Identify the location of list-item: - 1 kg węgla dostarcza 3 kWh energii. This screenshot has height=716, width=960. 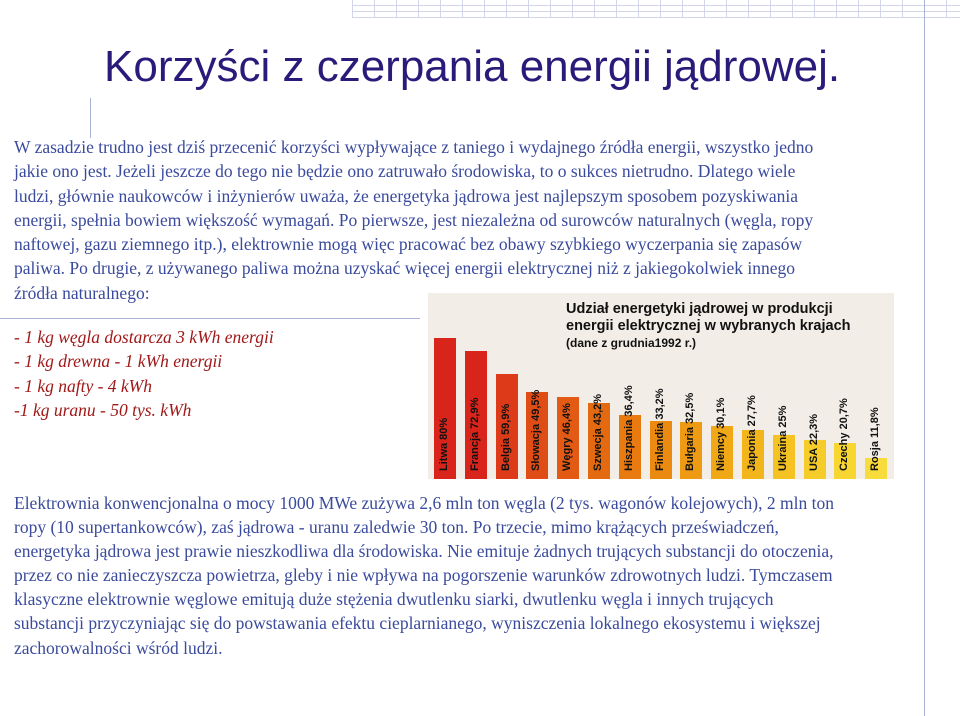
(144, 337).